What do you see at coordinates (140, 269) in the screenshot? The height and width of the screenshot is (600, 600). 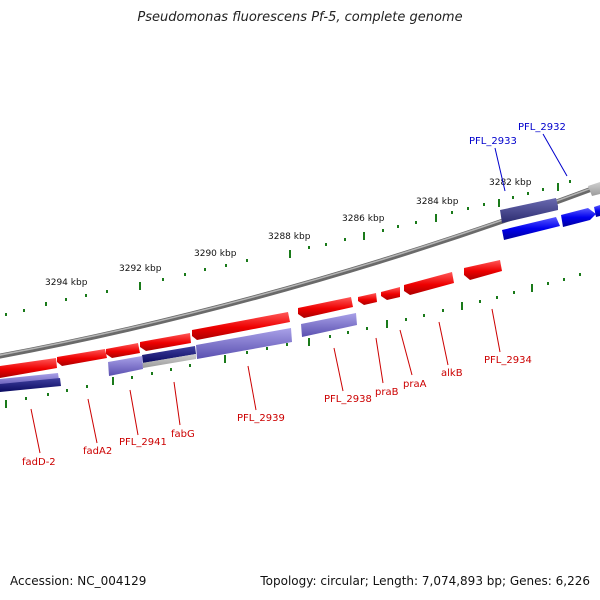 I see `scale-label-3292: 3292 kbp` at bounding box center [140, 269].